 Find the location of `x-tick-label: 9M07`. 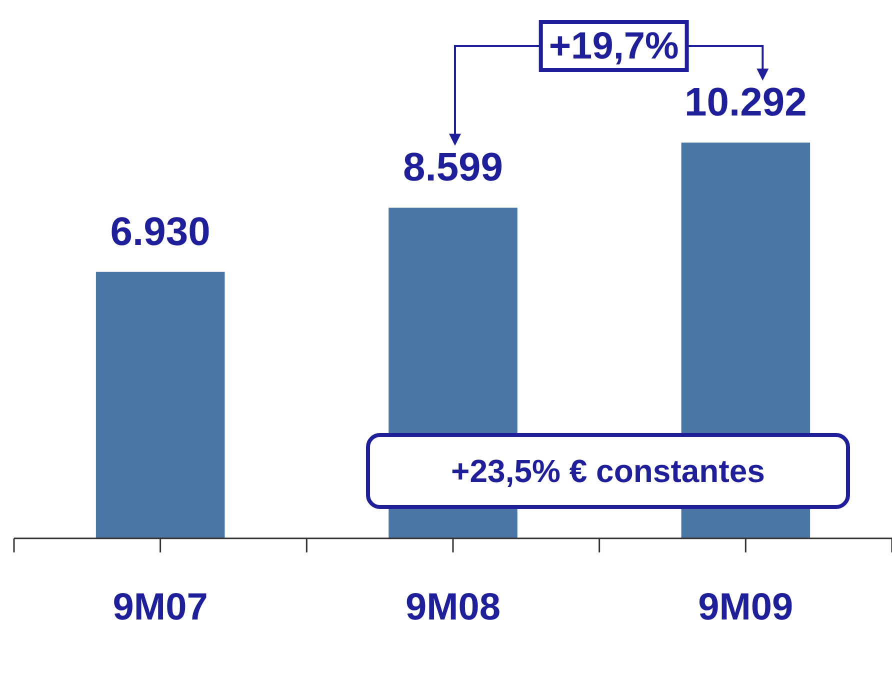

x-tick-label: 9M07 is located at coordinates (160, 607).